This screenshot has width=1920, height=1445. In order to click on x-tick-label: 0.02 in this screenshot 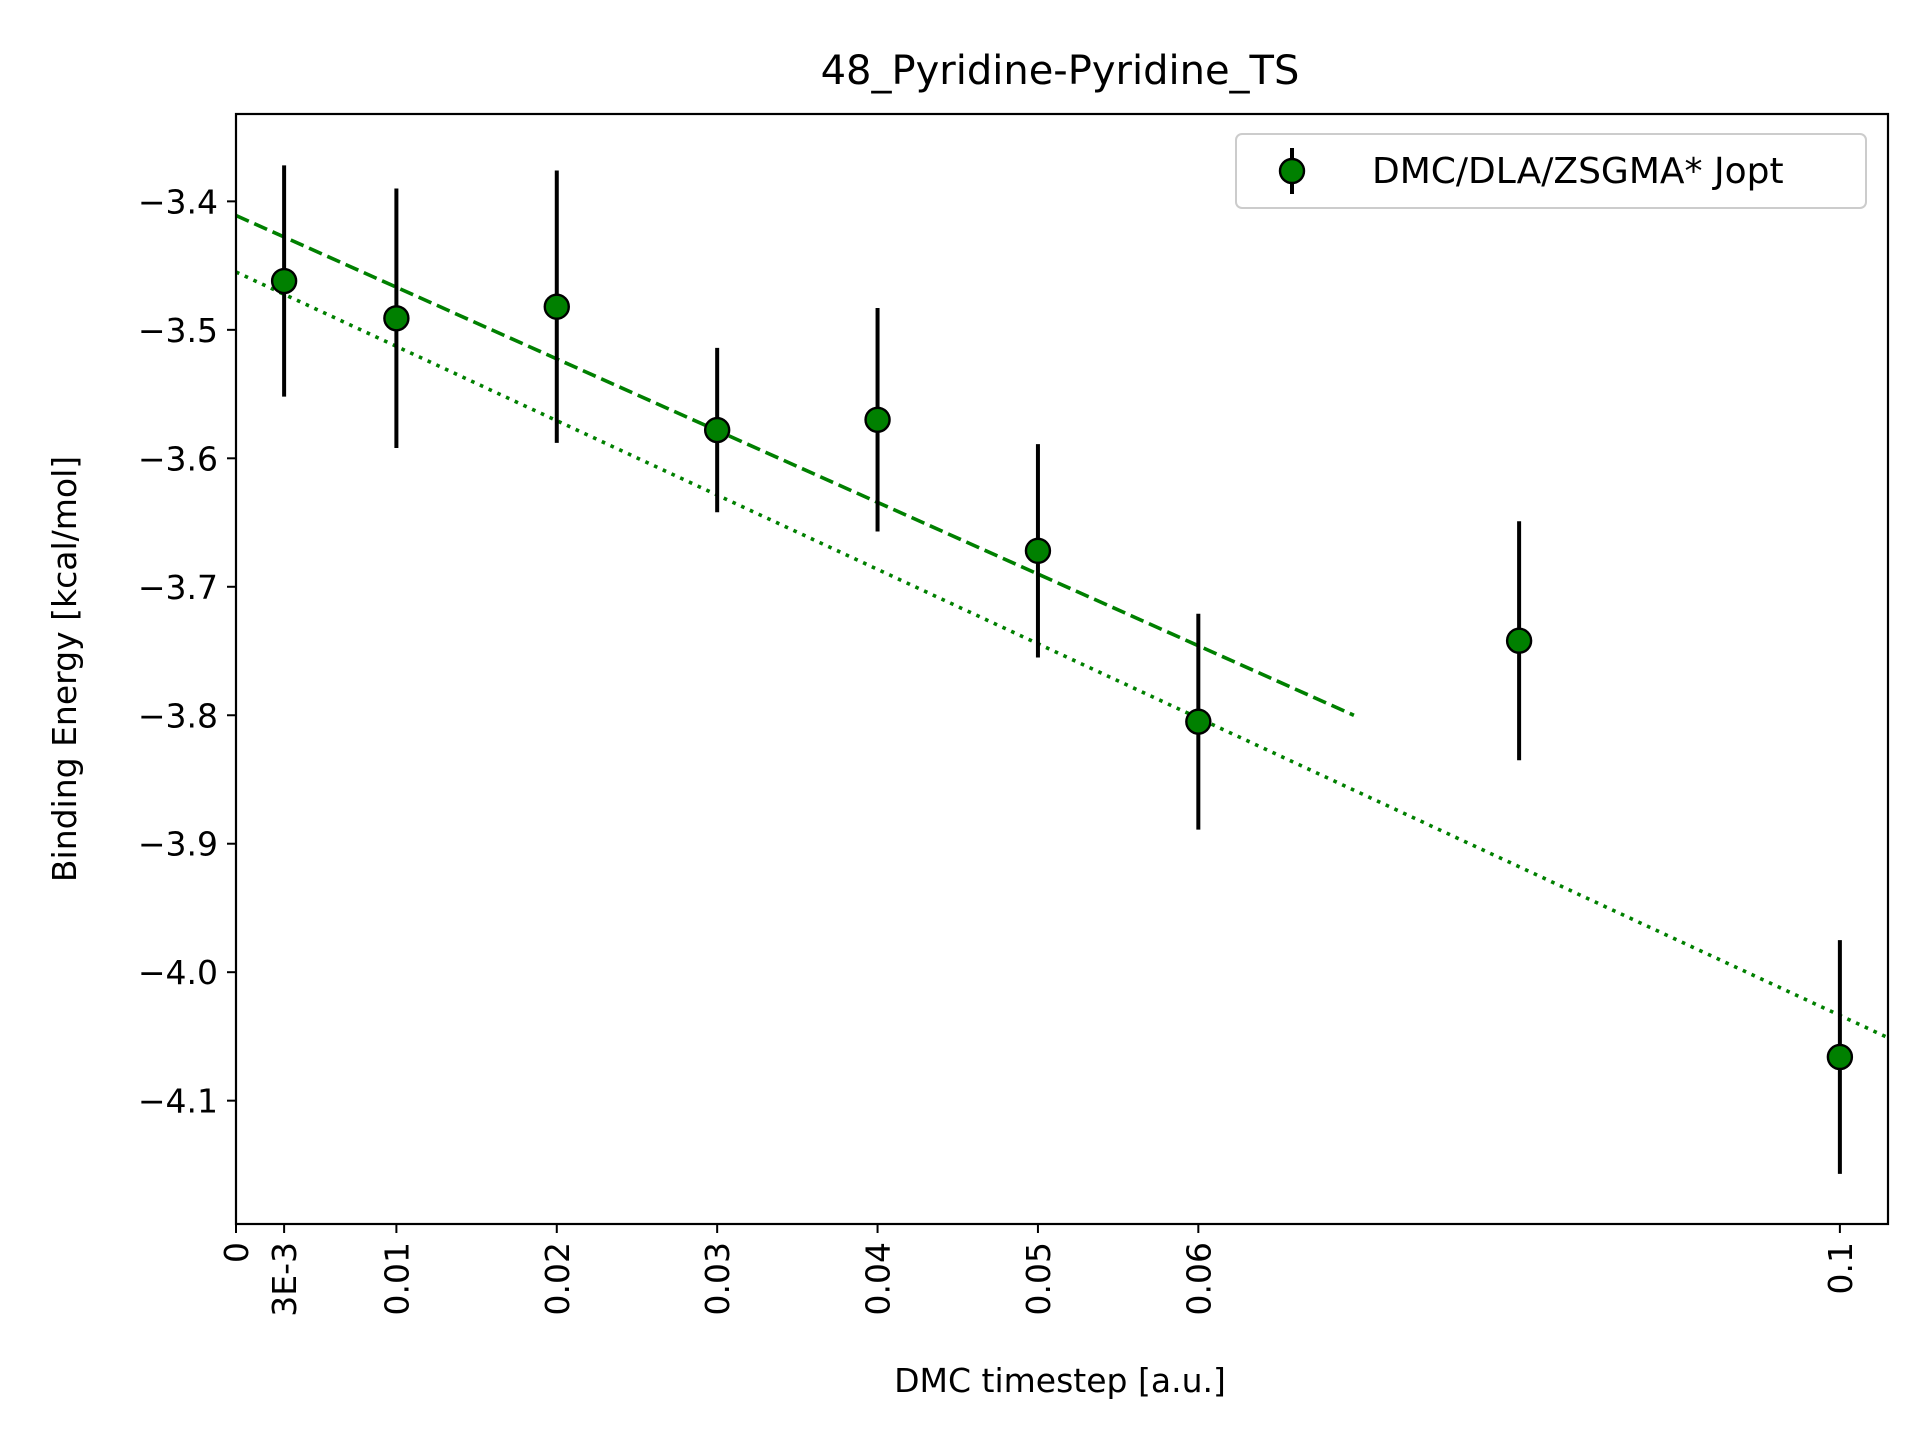, I will do `click(557, 1278)`.